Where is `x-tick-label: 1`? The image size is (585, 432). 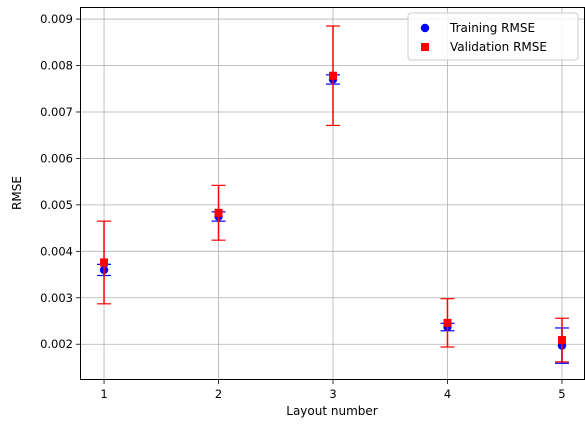
x-tick-label: 1 is located at coordinates (103, 394).